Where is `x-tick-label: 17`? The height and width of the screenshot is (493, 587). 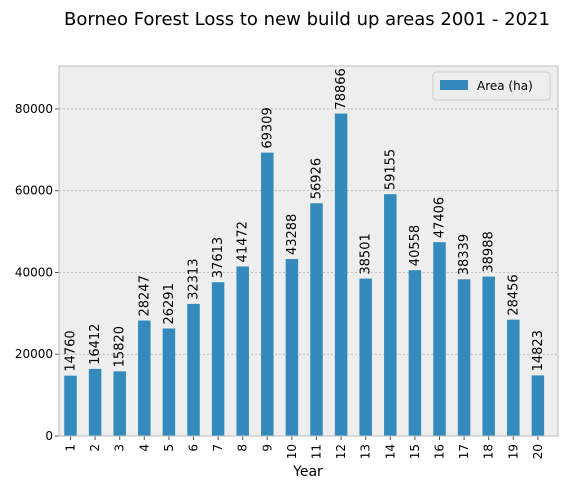 x-tick-label: 17 is located at coordinates (464, 451).